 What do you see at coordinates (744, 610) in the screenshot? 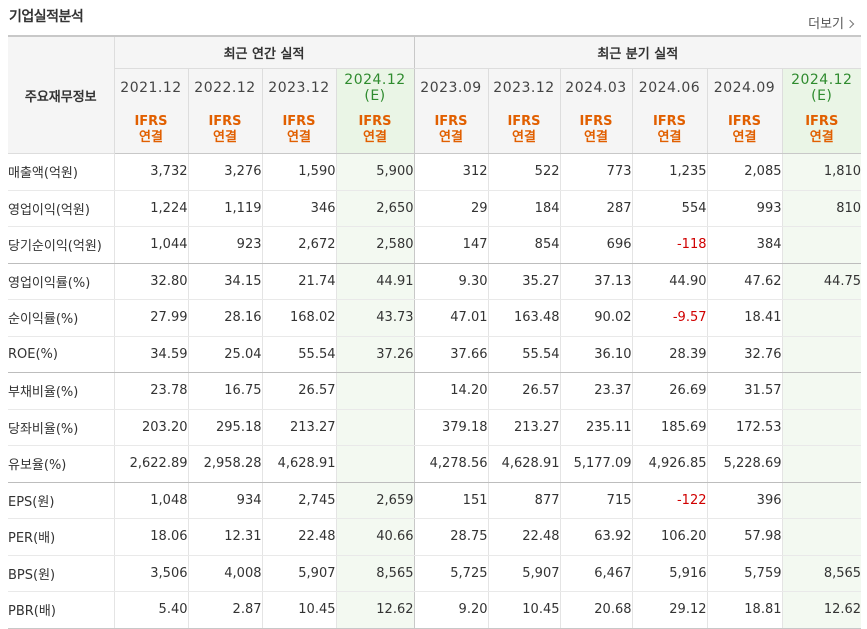
I see `table-cell: 18.81` at bounding box center [744, 610].